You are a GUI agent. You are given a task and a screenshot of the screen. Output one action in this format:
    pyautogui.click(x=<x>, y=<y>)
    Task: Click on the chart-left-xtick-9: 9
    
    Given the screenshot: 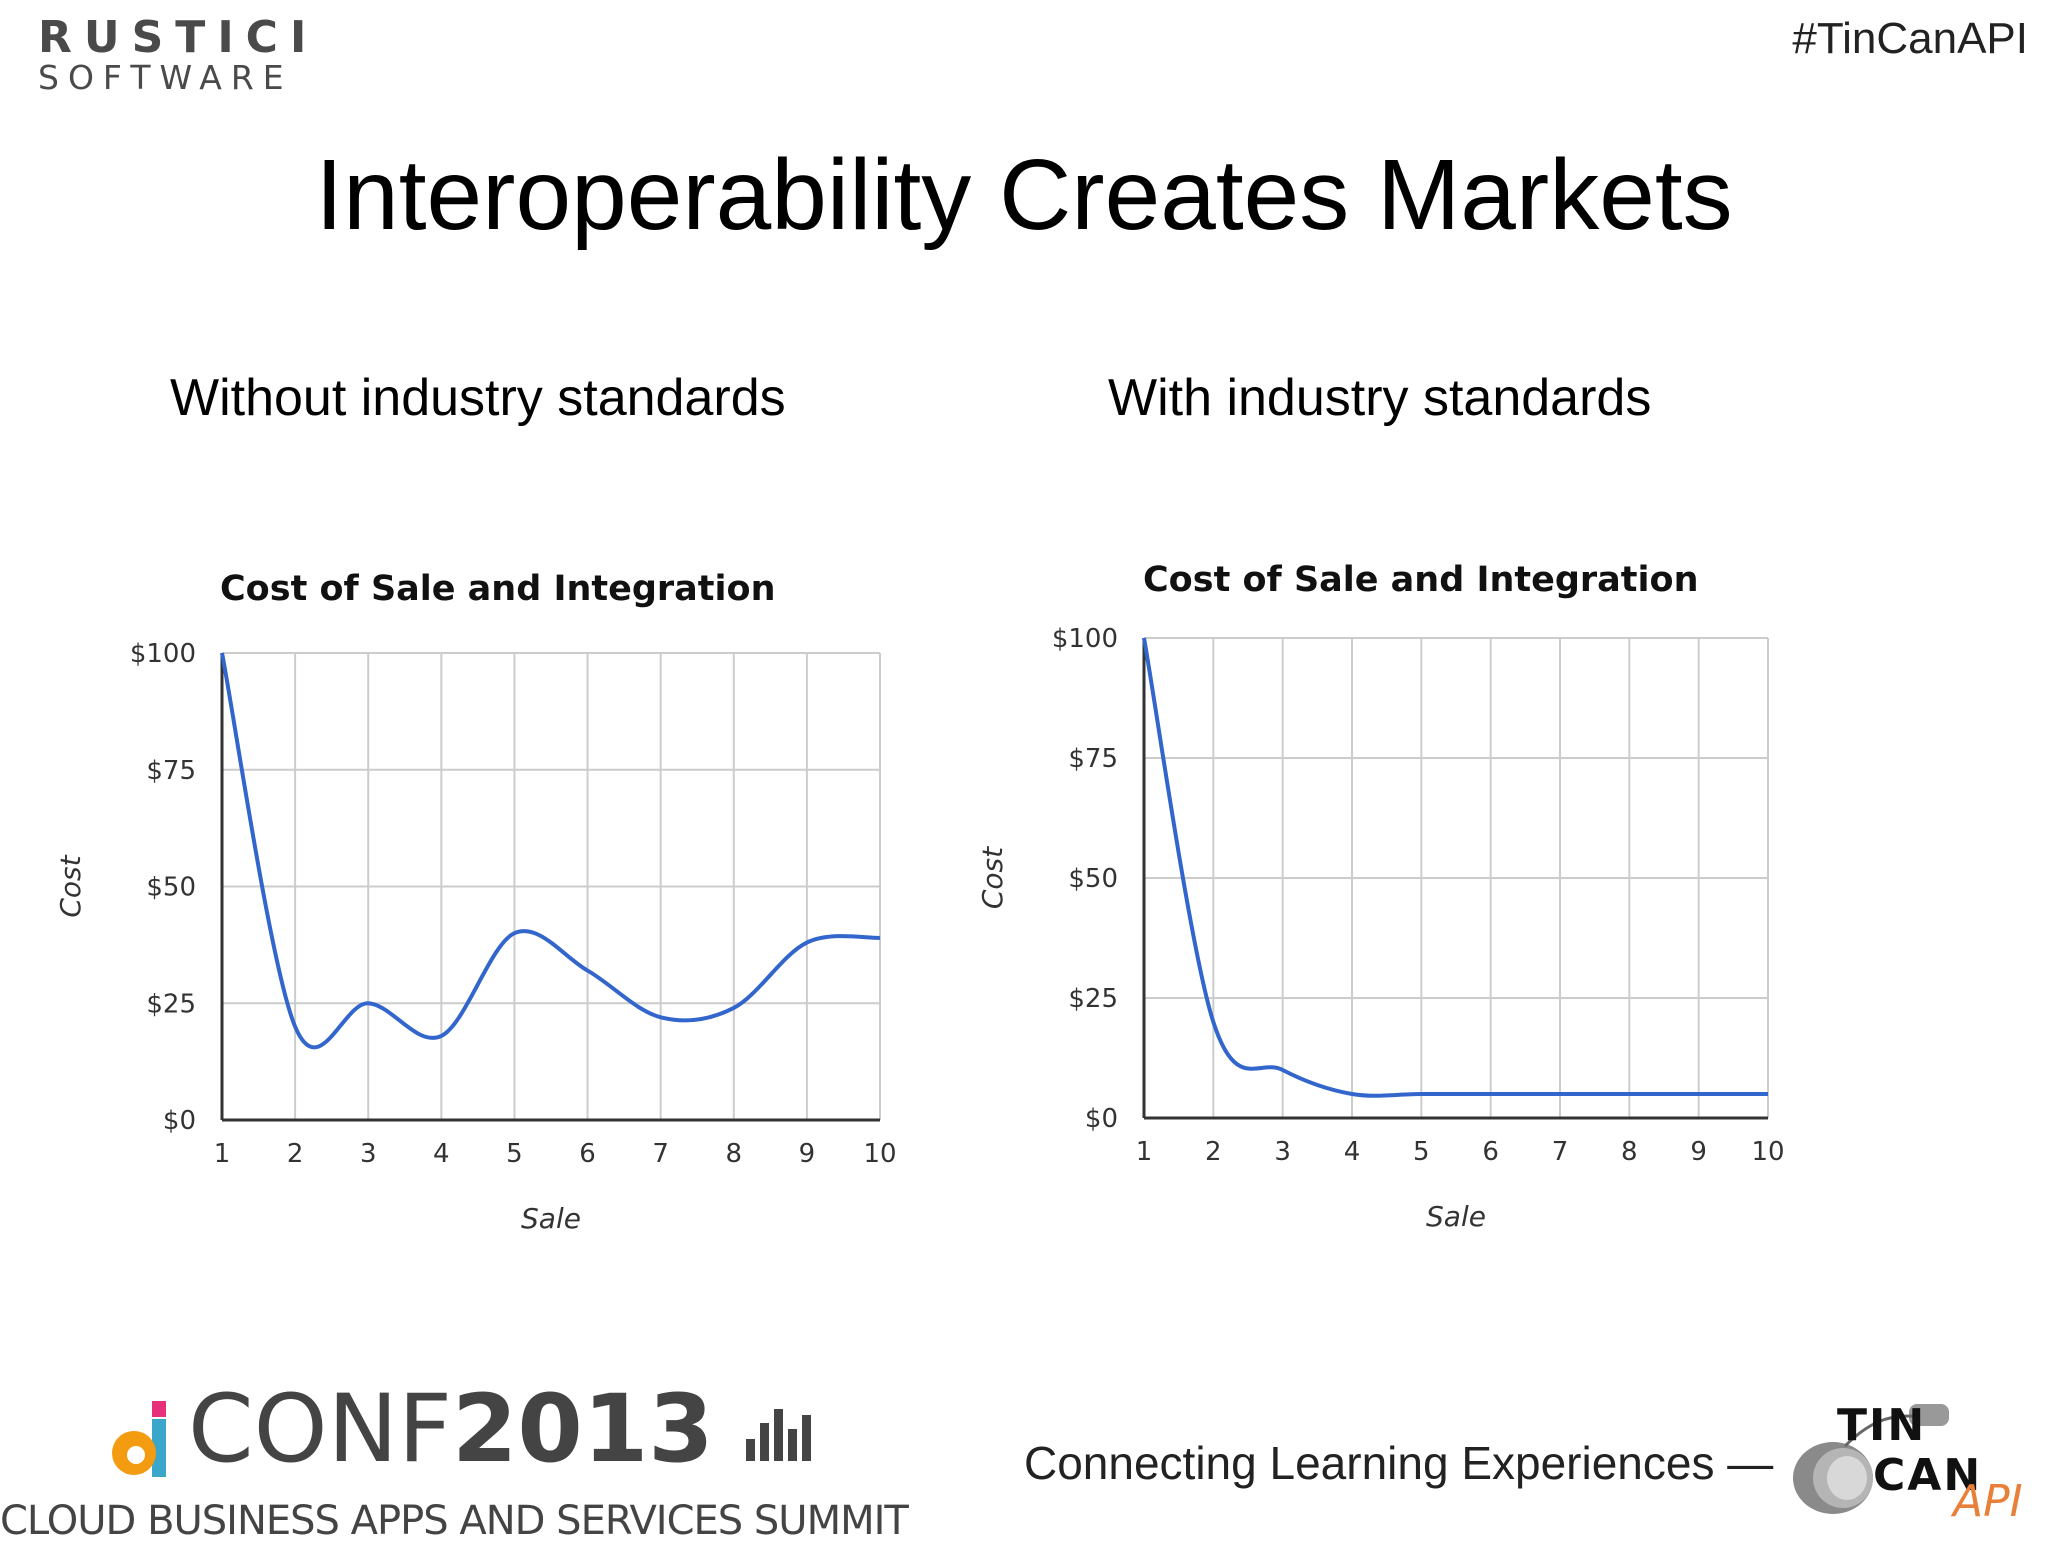 What is the action you would take?
    pyautogui.click(x=807, y=1154)
    